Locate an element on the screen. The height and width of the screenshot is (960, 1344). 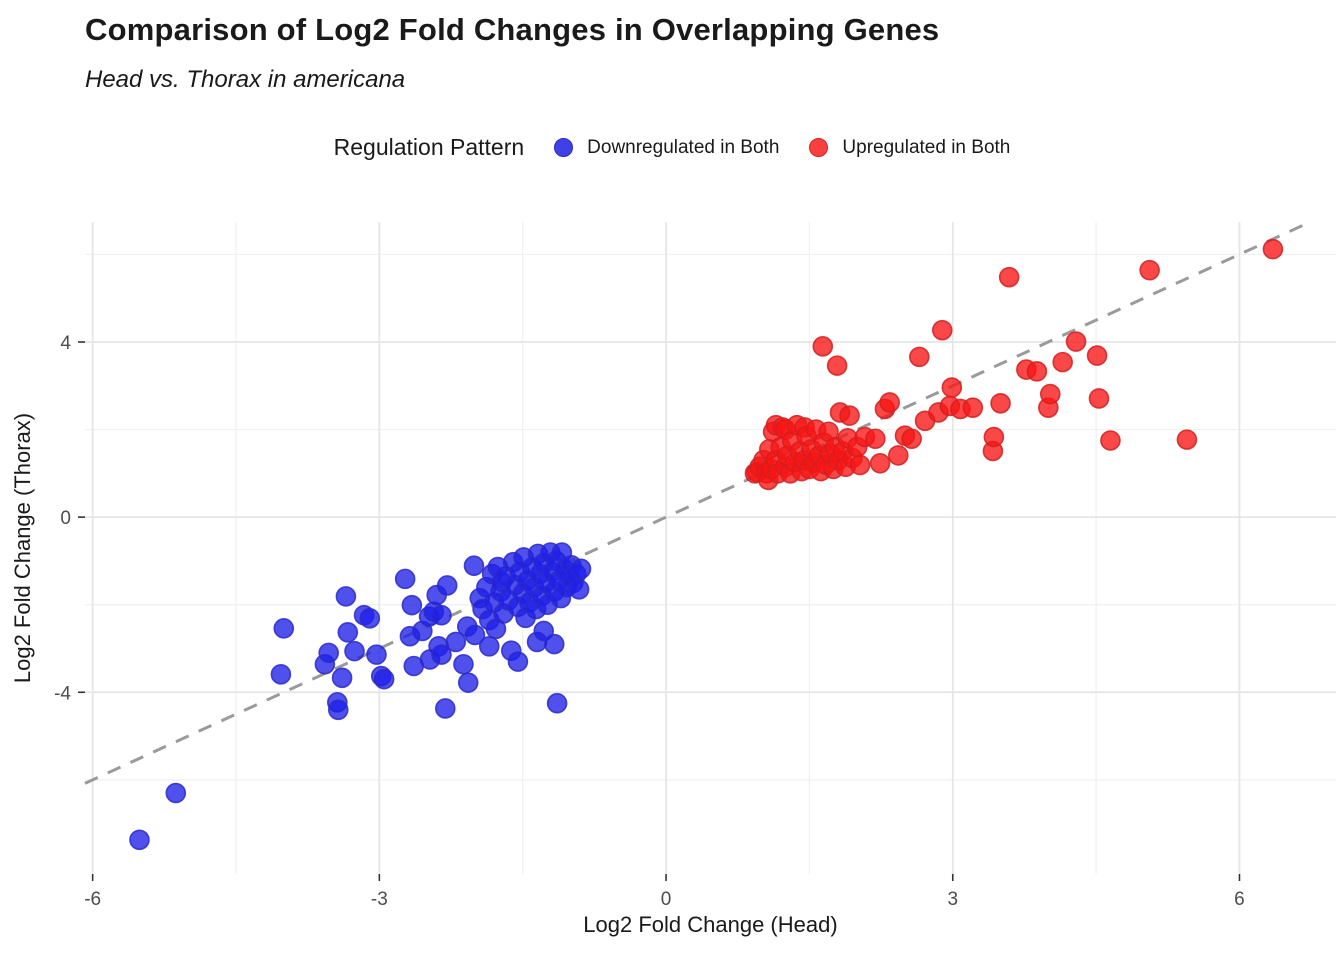
x-tick-label: 6 is located at coordinates (1239, 899).